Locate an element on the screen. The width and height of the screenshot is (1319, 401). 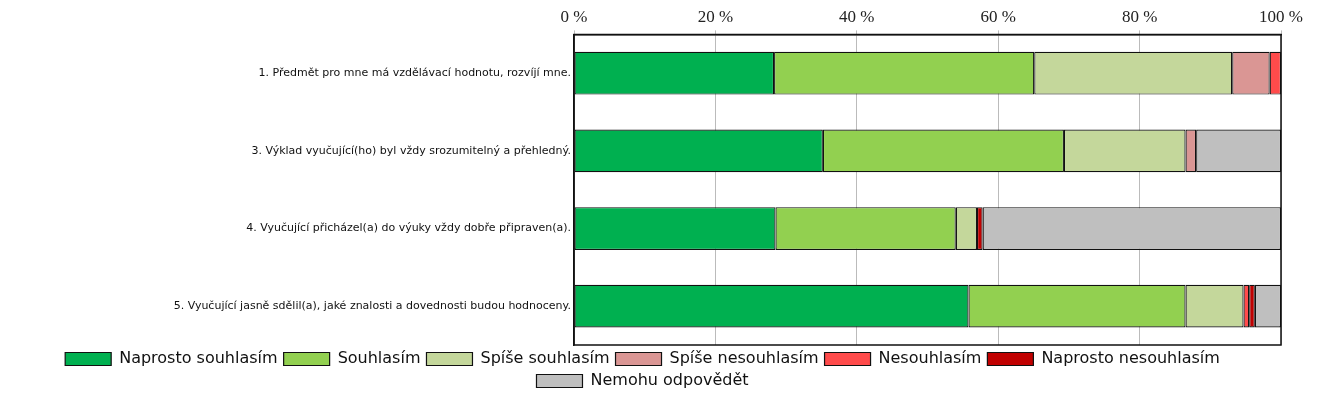
x-tick-label: 20 % is located at coordinates (715, 16).